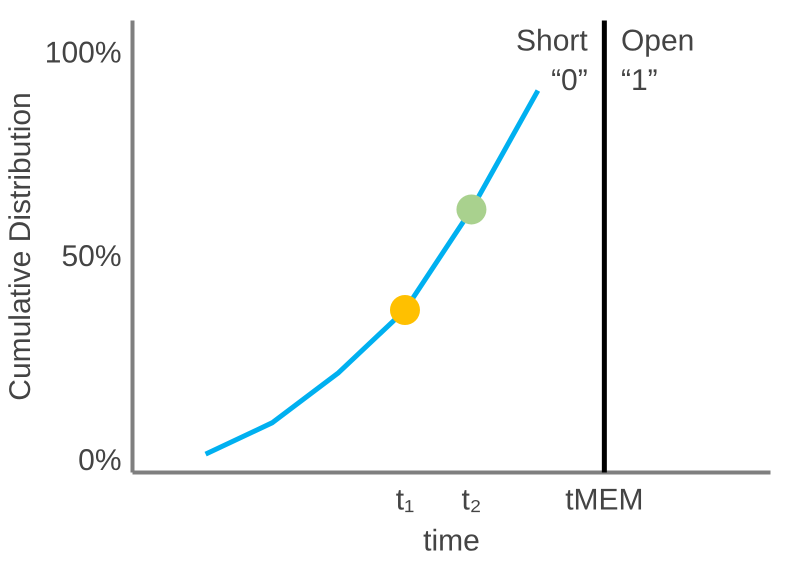  What do you see at coordinates (100, 460) in the screenshot?
I see `y-tick-label: 0%` at bounding box center [100, 460].